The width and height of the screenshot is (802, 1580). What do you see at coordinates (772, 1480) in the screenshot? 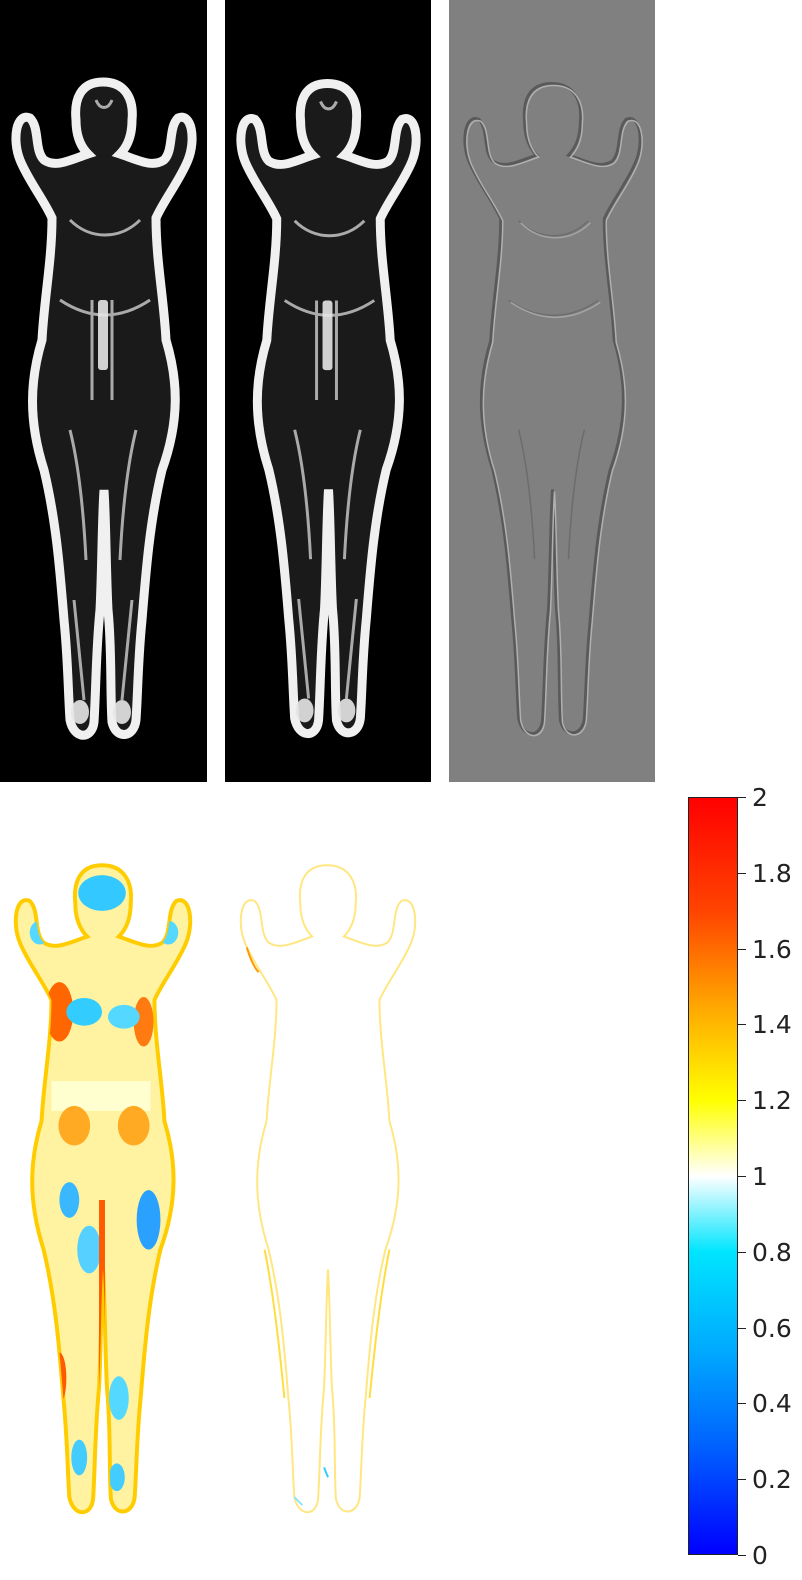
I see `colorbar-tick-label: 0.2` at bounding box center [772, 1480].